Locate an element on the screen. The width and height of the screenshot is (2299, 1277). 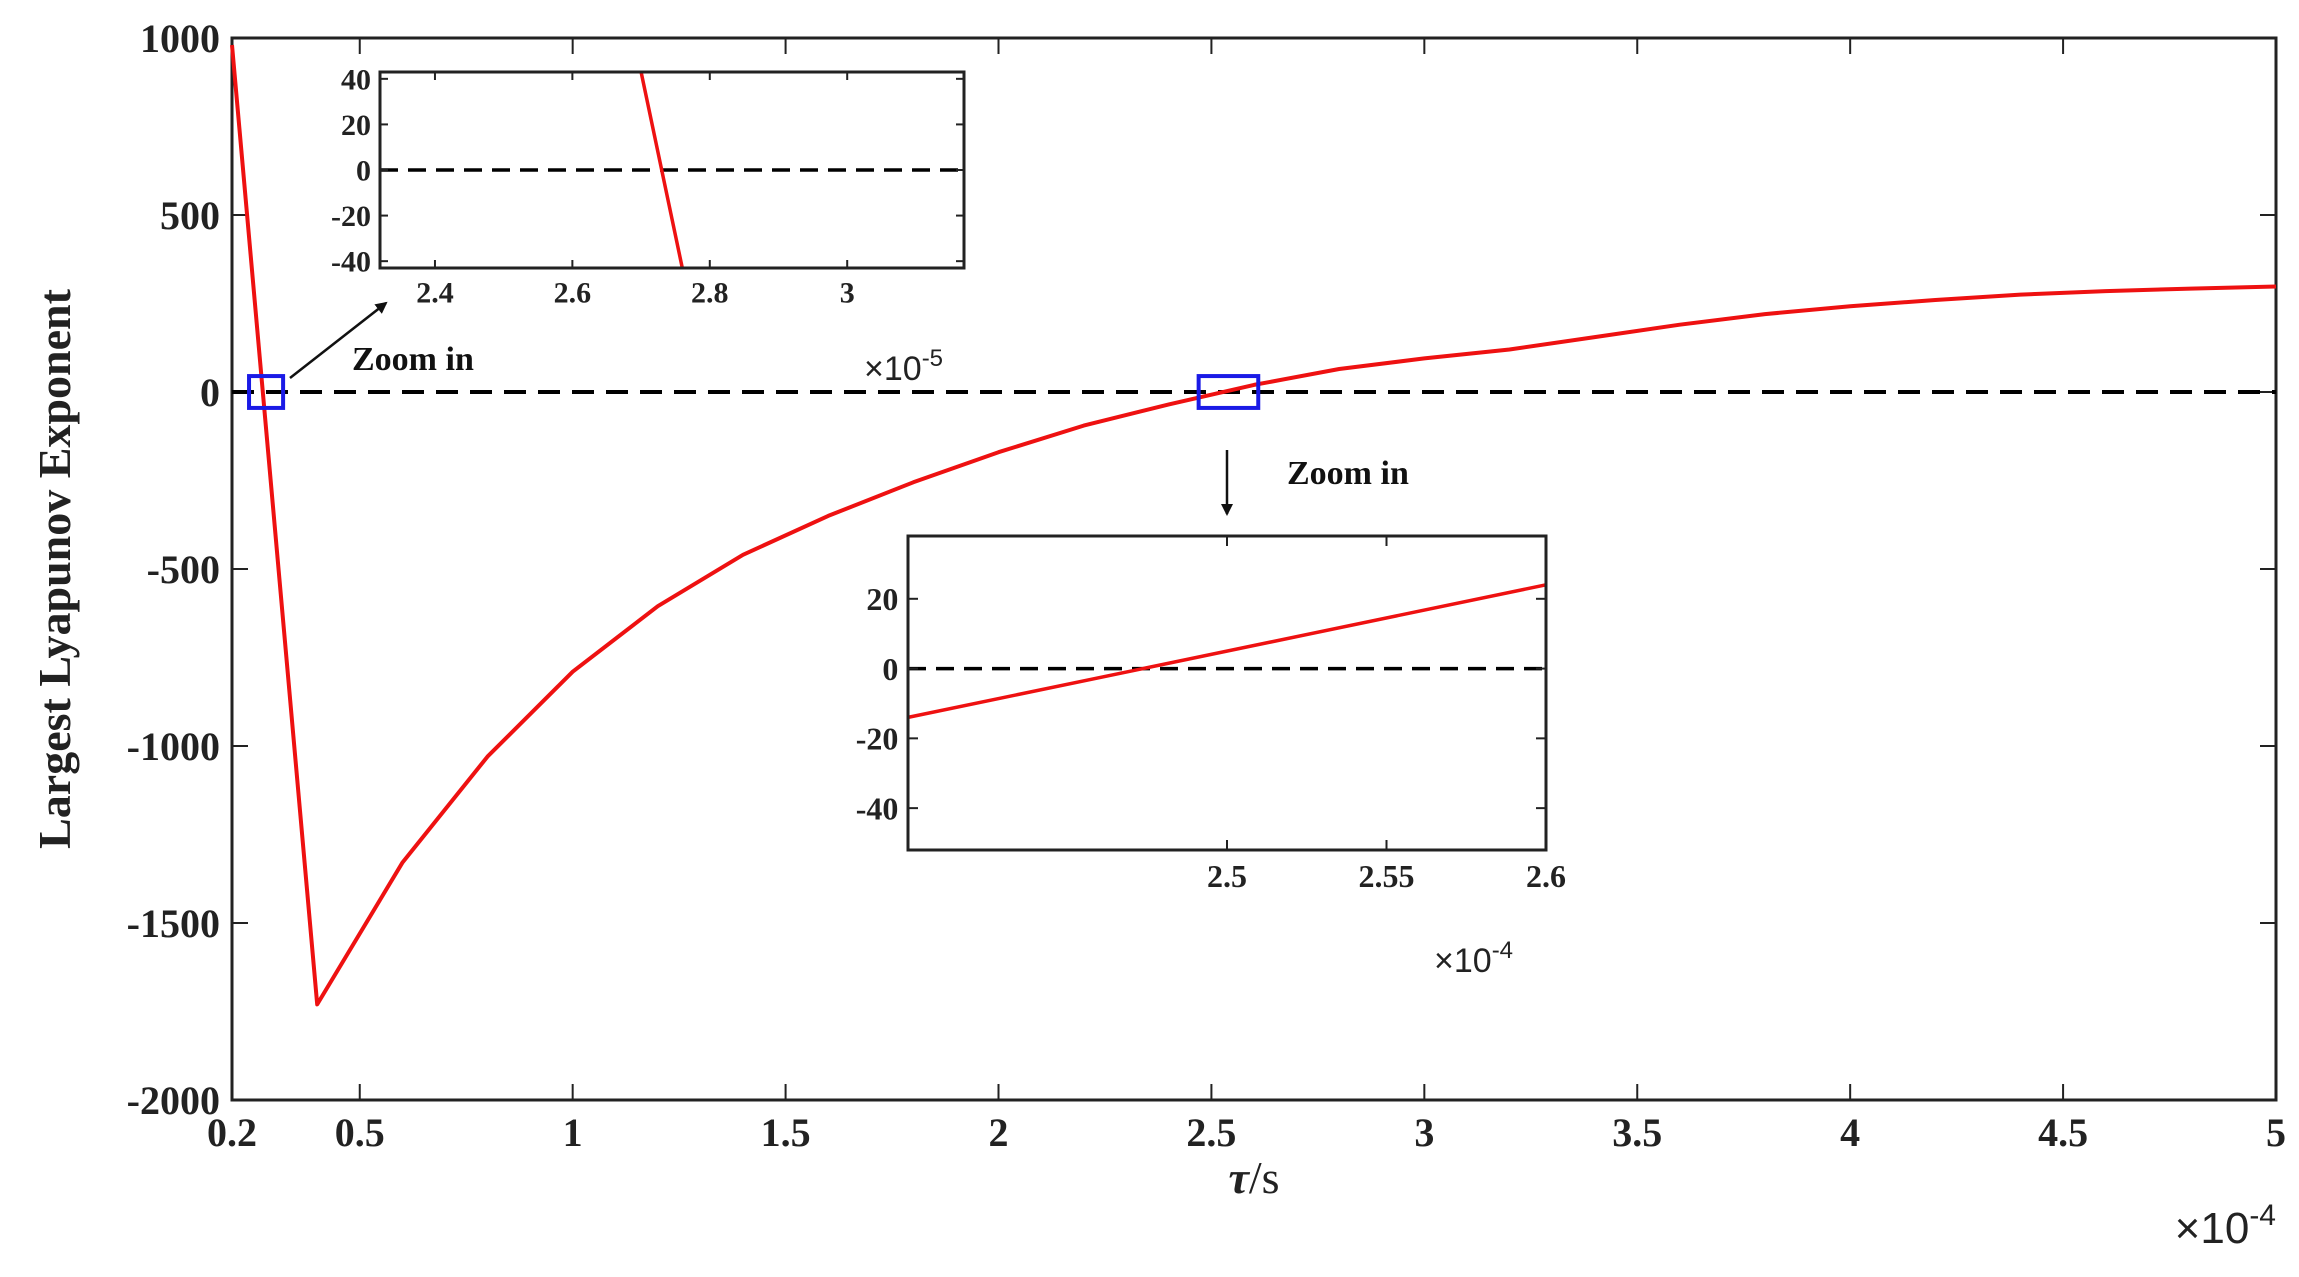
inset1-x-tick-label: 2.6 is located at coordinates (573, 293).